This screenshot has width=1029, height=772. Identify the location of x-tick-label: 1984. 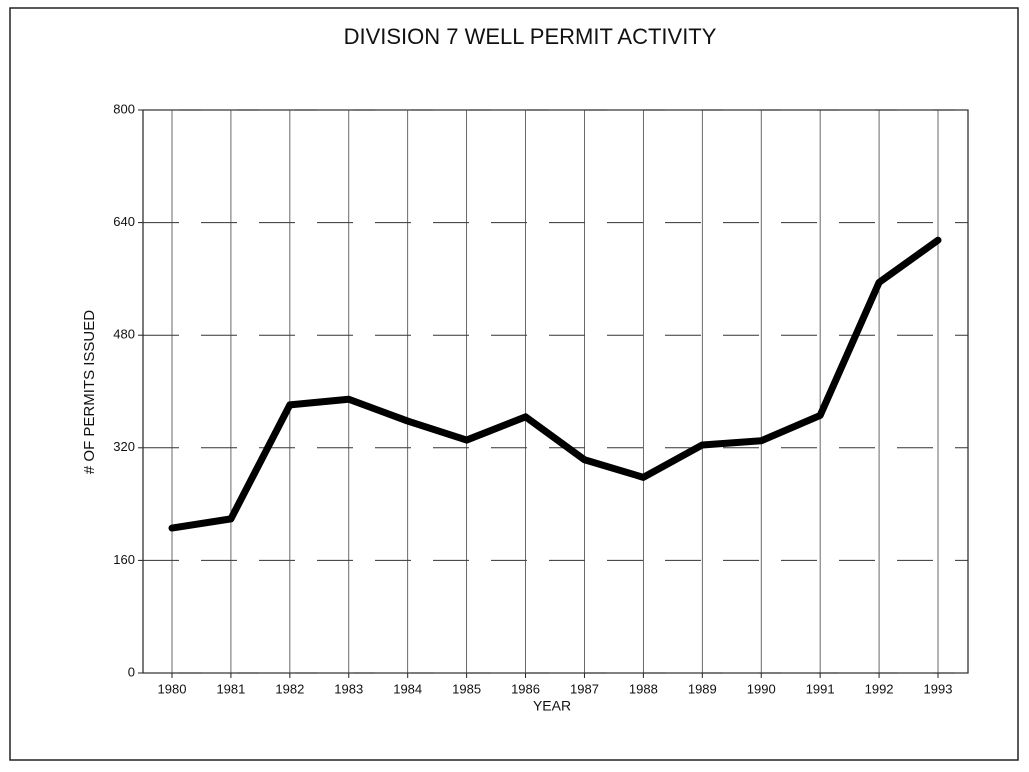
(407, 688).